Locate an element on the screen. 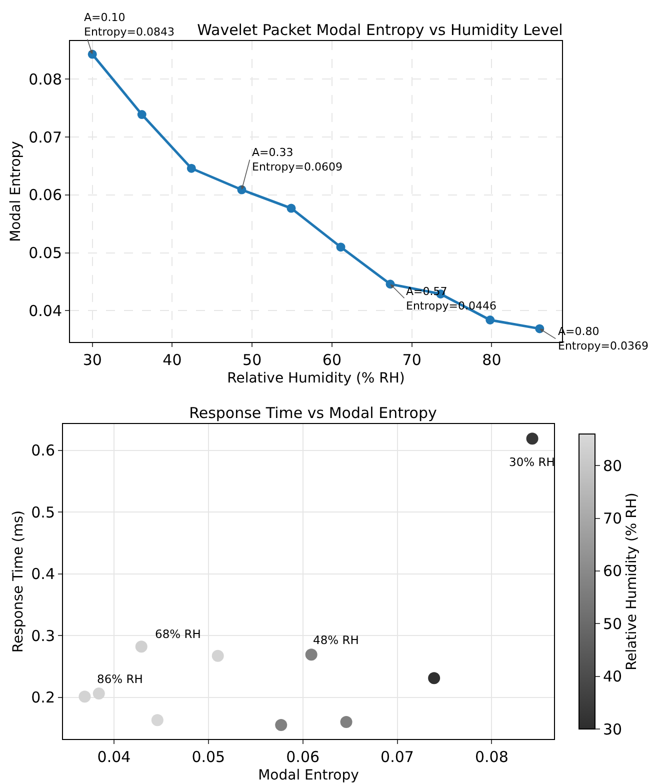 The height and width of the screenshot is (784, 662). x-axis-title: Modal Entropy is located at coordinates (308, 775).